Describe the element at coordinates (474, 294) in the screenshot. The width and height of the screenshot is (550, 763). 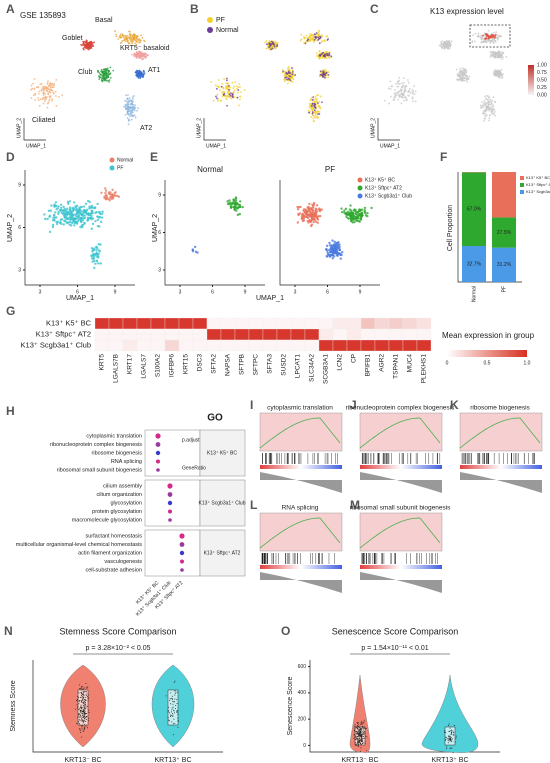
I see `x-tick-label: Normal` at that location.